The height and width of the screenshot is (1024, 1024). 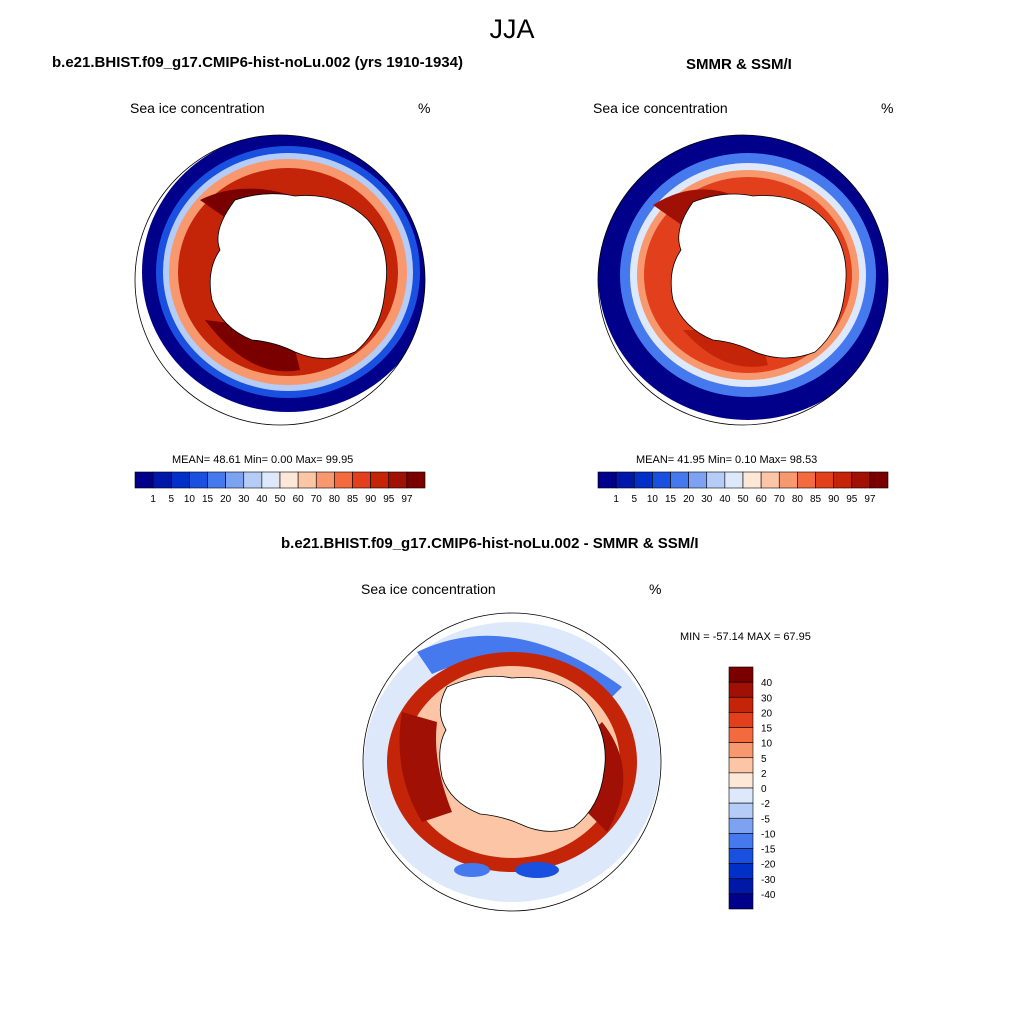 What do you see at coordinates (512, 762) in the screenshot?
I see `map-difference` at bounding box center [512, 762].